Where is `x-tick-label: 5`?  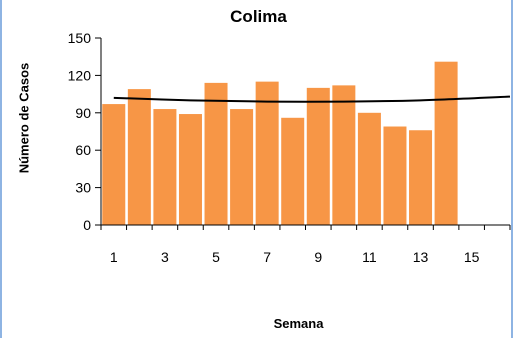 x-tick-label: 5 is located at coordinates (216, 257).